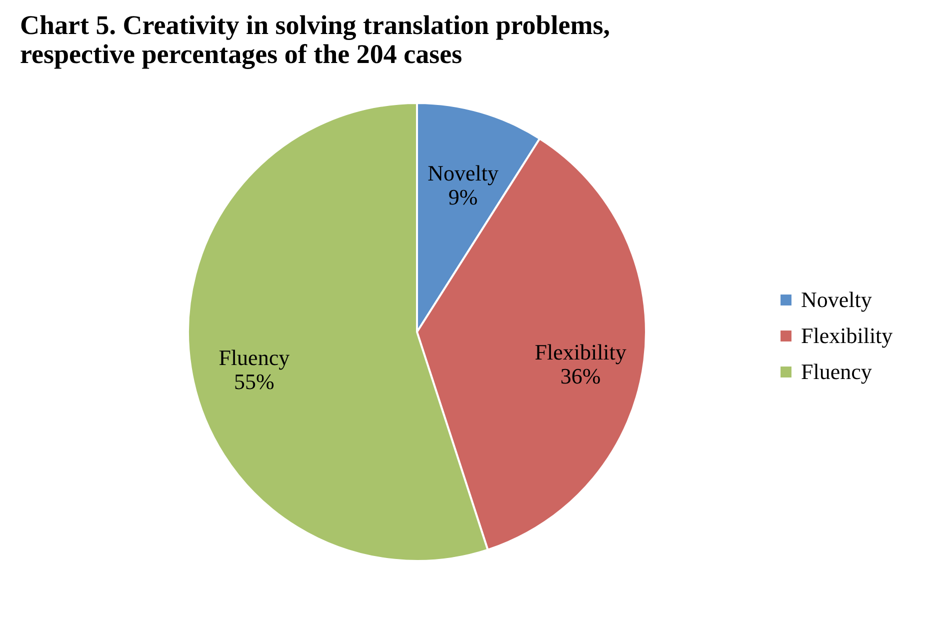  I want to click on legend-label: Fluency, so click(836, 371).